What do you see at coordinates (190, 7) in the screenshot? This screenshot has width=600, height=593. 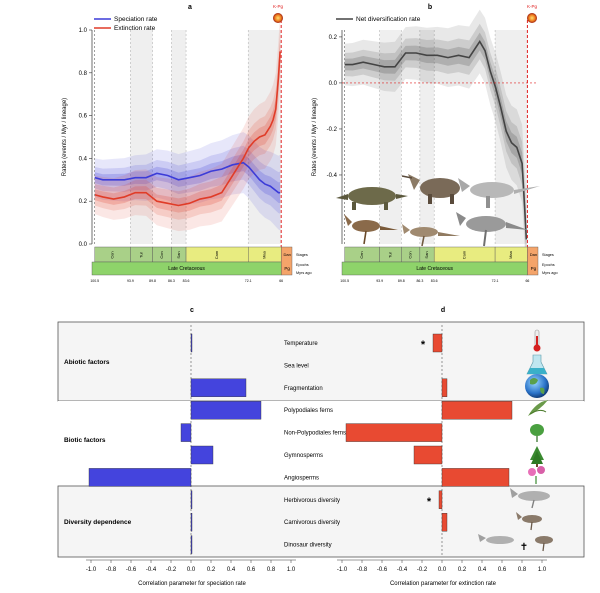 I see `panel-a-label: a` at bounding box center [190, 7].